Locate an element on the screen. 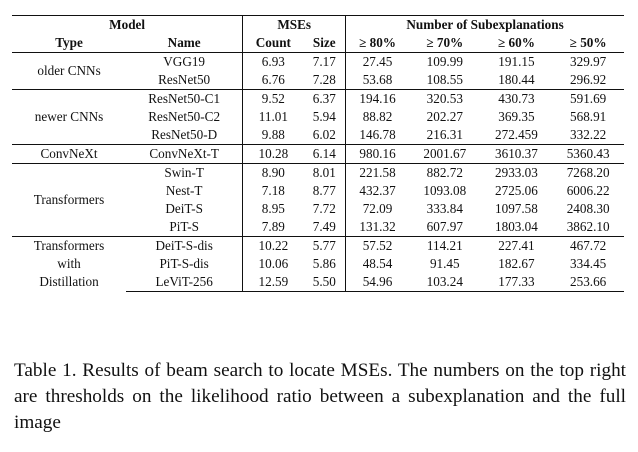 Image resolution: width=638 pixels, height=452 pixels. model-name: ConvNeXt-T is located at coordinates (185, 154).